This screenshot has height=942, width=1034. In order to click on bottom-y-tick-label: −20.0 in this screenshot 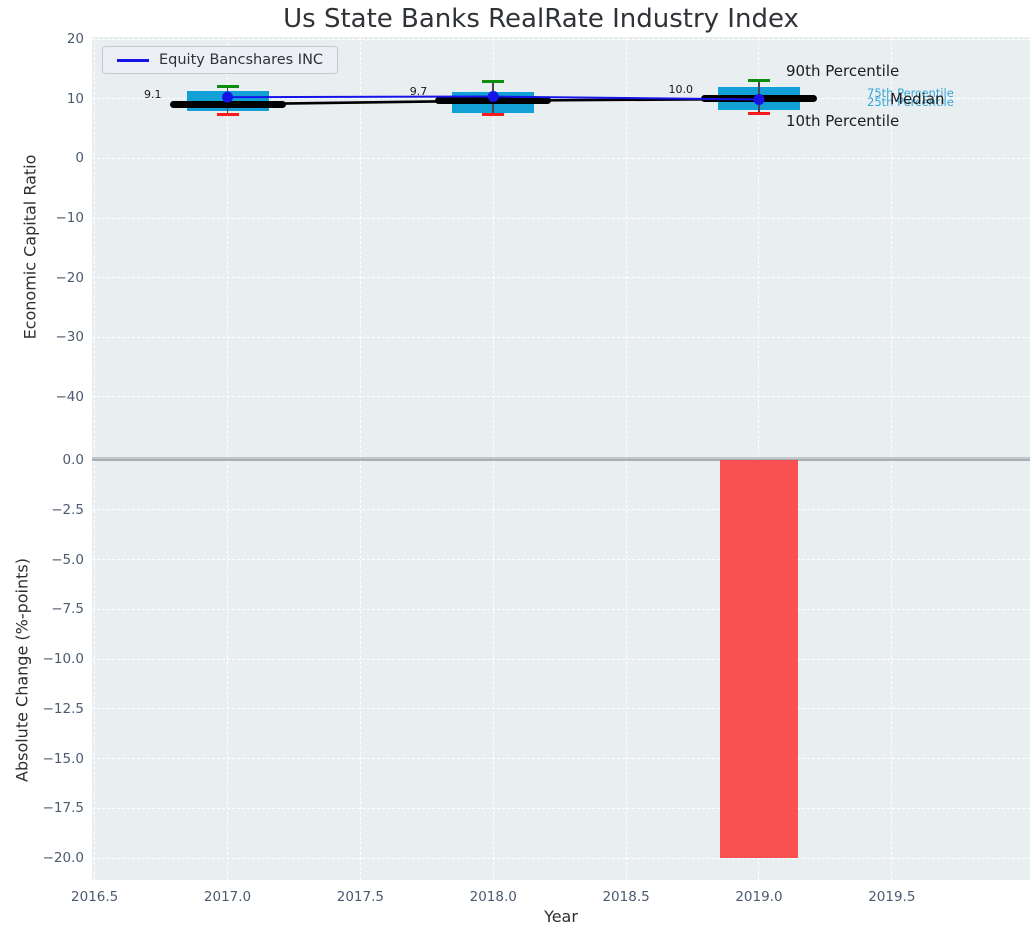, I will do `click(63, 858)`.